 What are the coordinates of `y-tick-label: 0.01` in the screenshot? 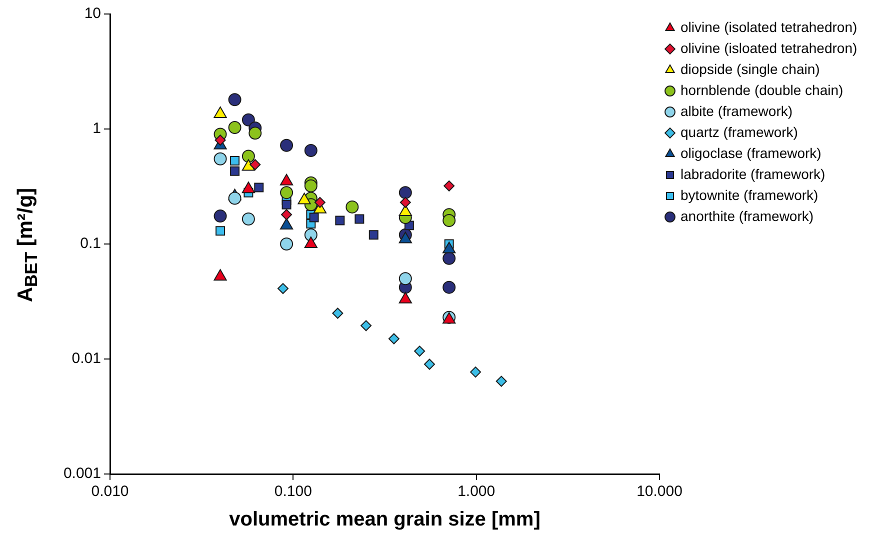 It's located at (86, 359).